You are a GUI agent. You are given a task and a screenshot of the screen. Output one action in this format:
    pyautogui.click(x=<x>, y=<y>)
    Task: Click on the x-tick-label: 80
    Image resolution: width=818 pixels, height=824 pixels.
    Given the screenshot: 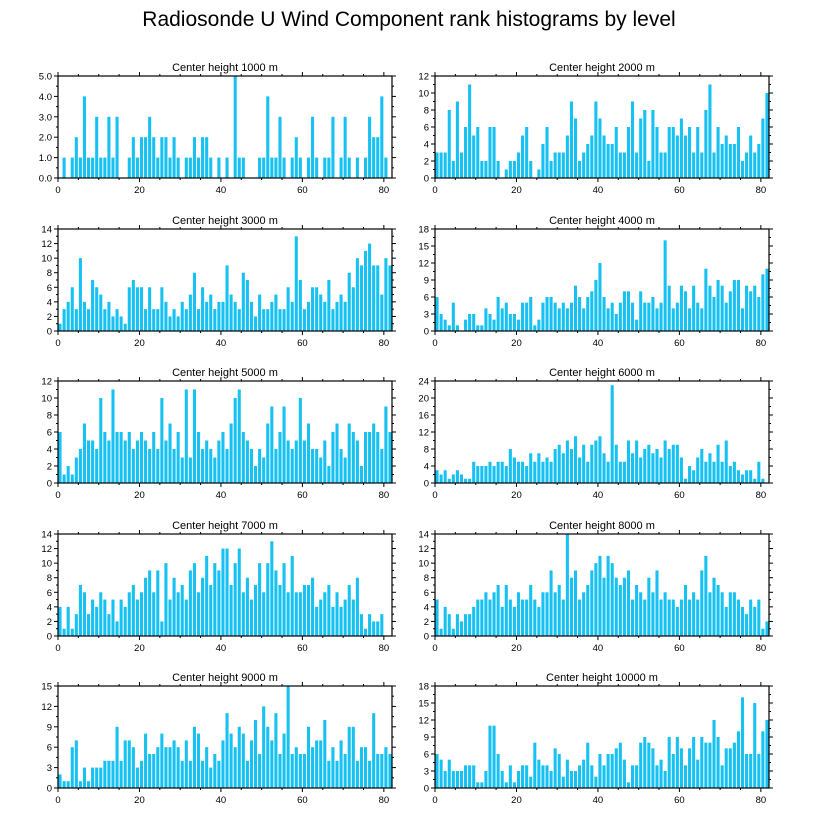 What is the action you would take?
    pyautogui.click(x=384, y=343)
    